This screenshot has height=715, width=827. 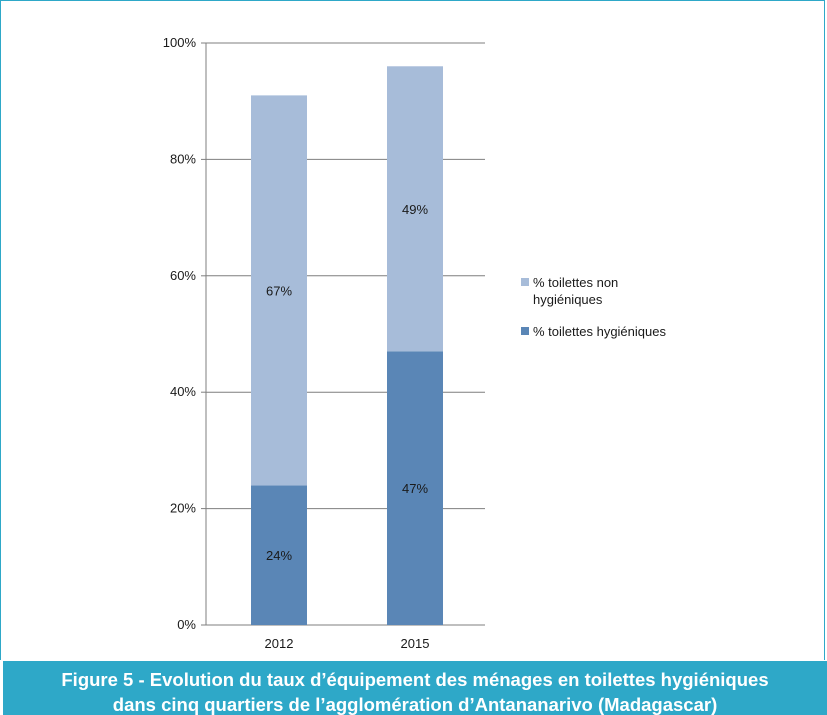 What do you see at coordinates (180, 42) in the screenshot?
I see `y-tick-label: 100%` at bounding box center [180, 42].